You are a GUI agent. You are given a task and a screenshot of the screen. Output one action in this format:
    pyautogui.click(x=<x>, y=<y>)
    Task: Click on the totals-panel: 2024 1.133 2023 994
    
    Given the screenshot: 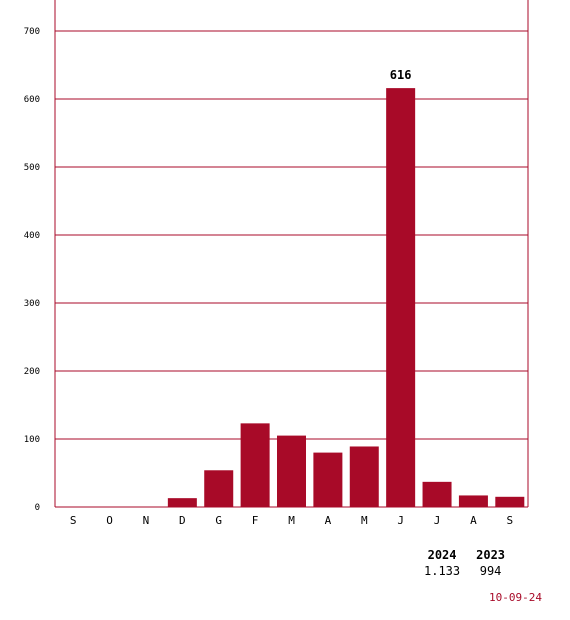 What is the action you would take?
    pyautogui.click(x=464, y=563)
    